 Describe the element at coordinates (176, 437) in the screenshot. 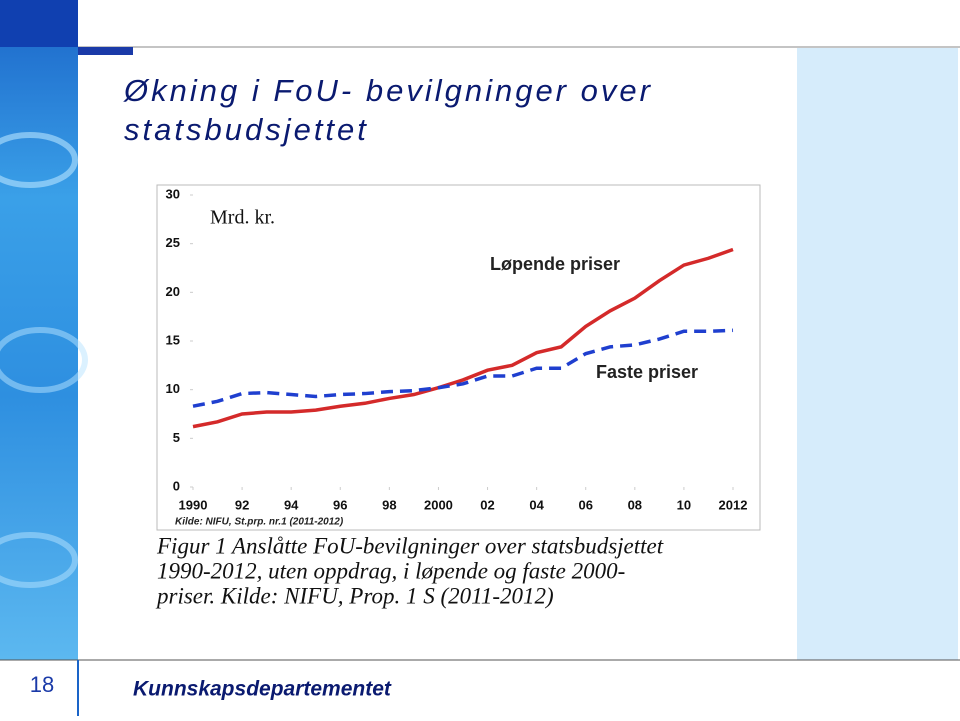

I see `y-tick-label: 5` at that location.